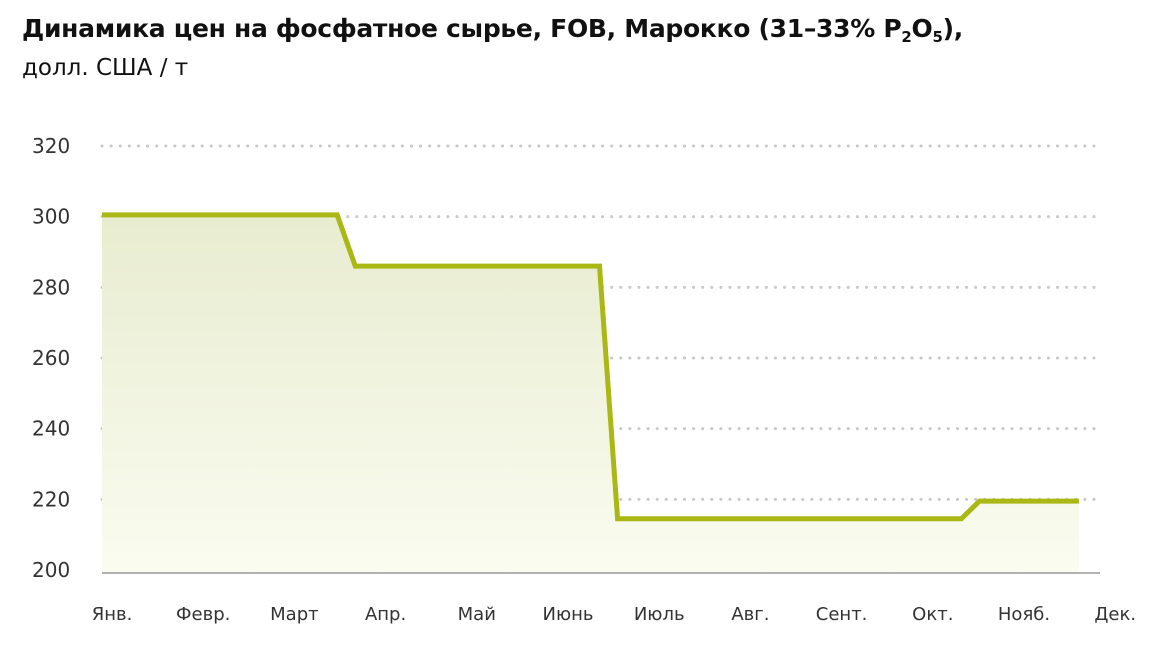 This screenshot has height=663, width=1154. I want to click on x-tick-label: Окт., so click(932, 614).